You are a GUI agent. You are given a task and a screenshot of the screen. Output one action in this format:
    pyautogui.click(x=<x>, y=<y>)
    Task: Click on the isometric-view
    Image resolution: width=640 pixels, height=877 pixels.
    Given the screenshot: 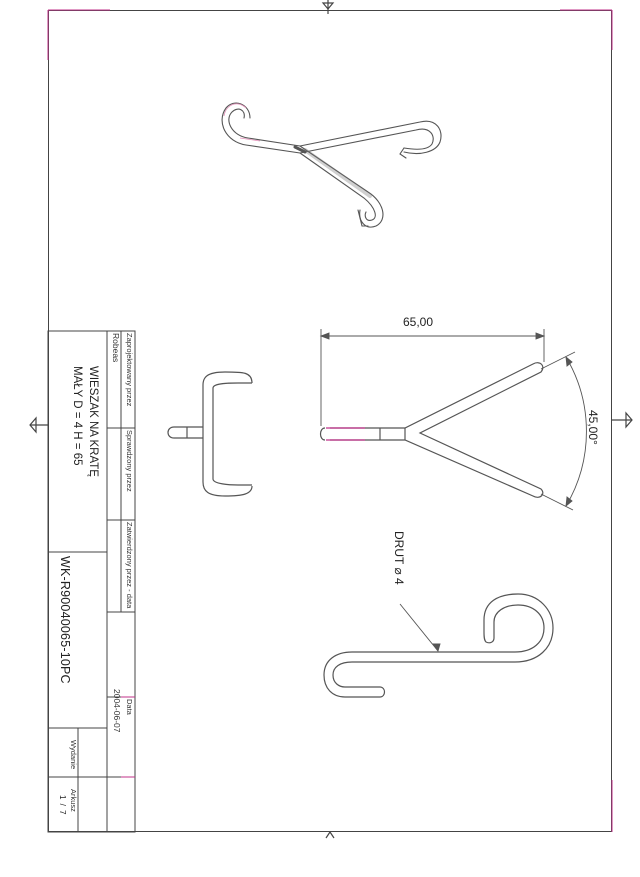 What is the action you would take?
    pyautogui.click(x=331, y=165)
    